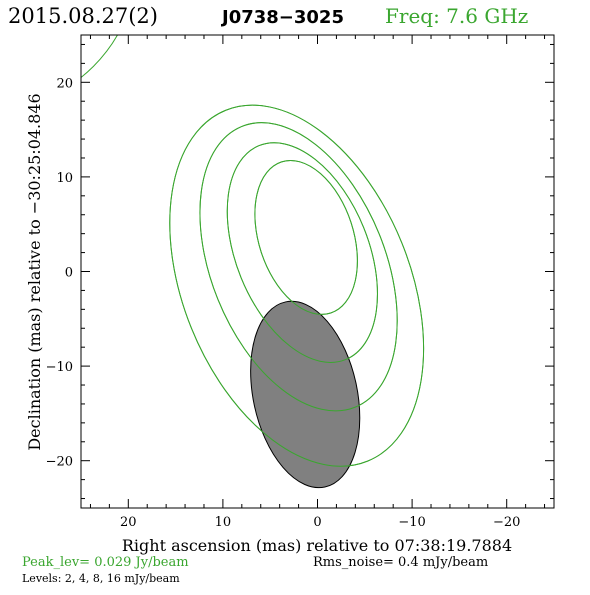  What do you see at coordinates (101, 578) in the screenshot?
I see `contour-levels-label: Levels: 2, 4, 8, 16 mJy/beam` at bounding box center [101, 578].